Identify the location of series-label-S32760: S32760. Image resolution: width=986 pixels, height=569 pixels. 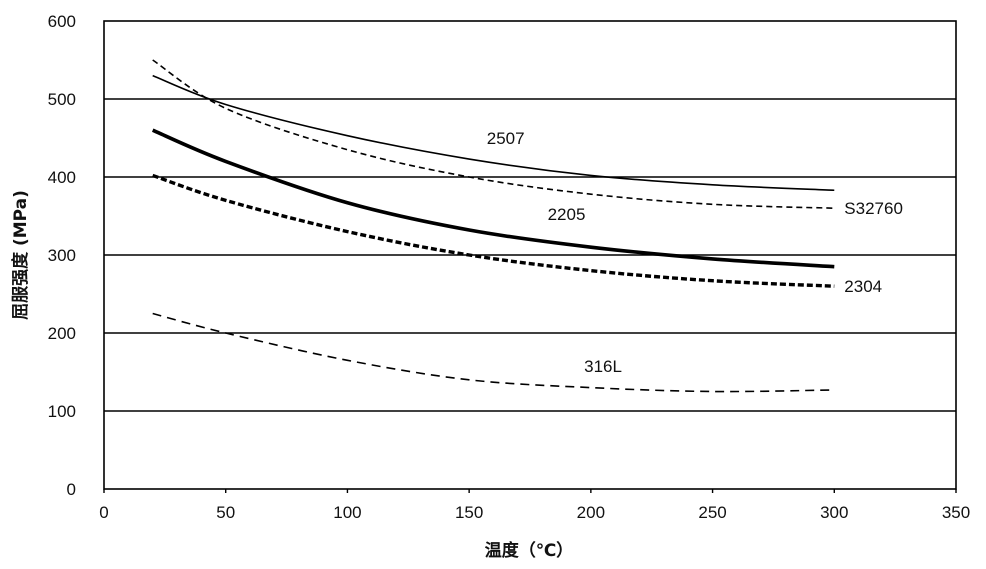
(873, 208).